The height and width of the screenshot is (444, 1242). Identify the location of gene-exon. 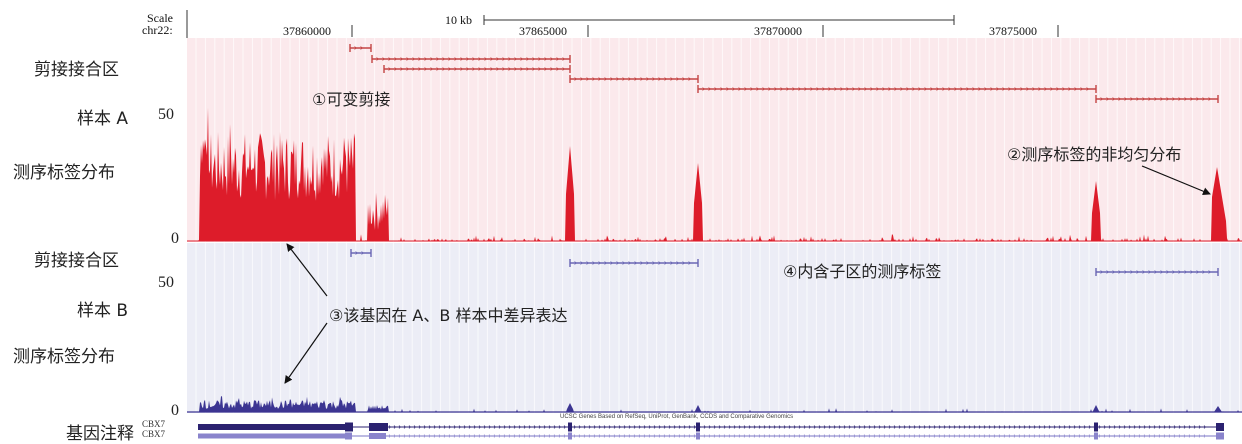
(1220, 436).